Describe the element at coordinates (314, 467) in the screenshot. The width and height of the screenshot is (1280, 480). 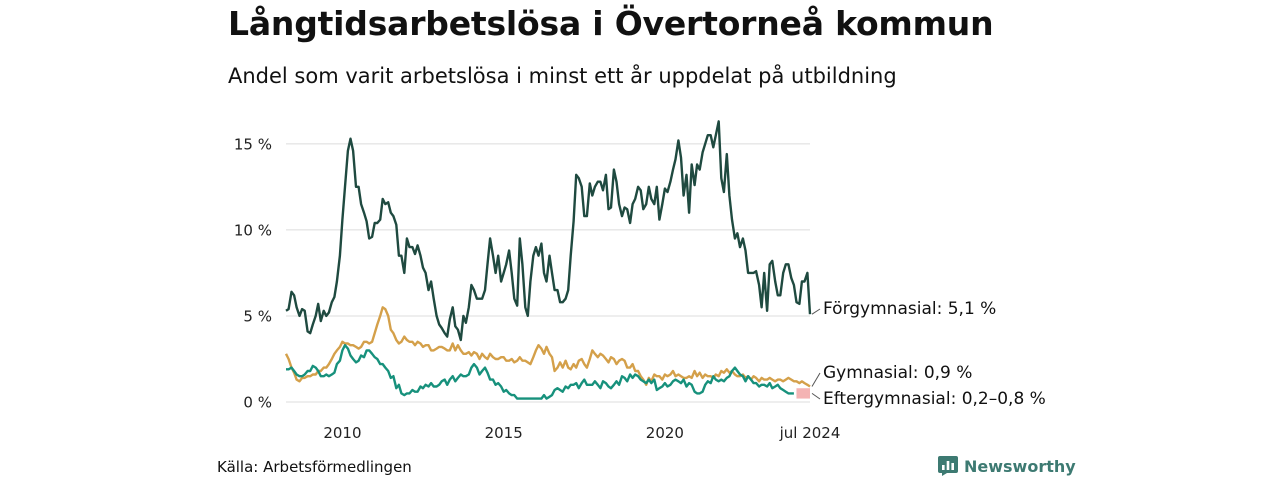
I see `source-note: Källa: Arbetsförmedlingen` at that location.